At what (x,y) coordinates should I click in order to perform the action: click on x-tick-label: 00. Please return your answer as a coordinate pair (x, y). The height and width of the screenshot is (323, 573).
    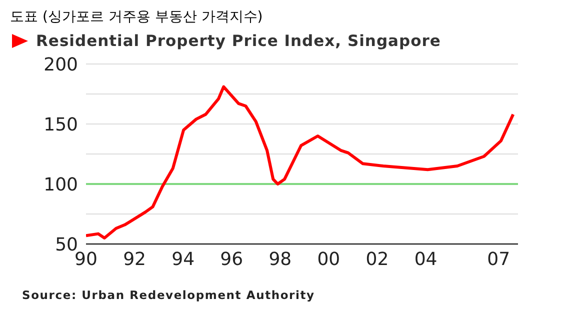
    Looking at the image, I should click on (328, 259).